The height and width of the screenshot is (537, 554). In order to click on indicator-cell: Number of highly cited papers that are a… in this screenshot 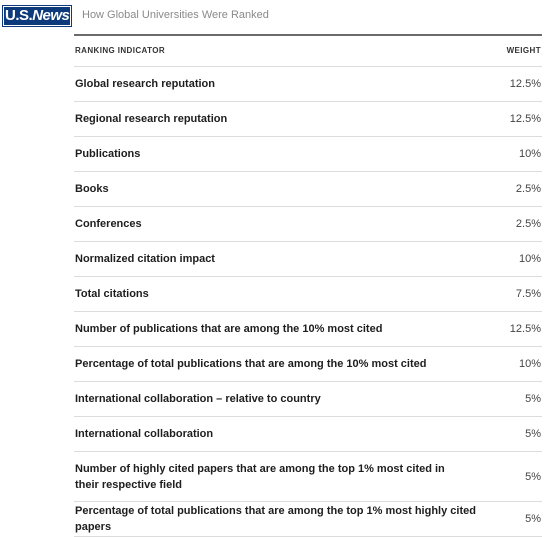, I will do `click(260, 476)`.